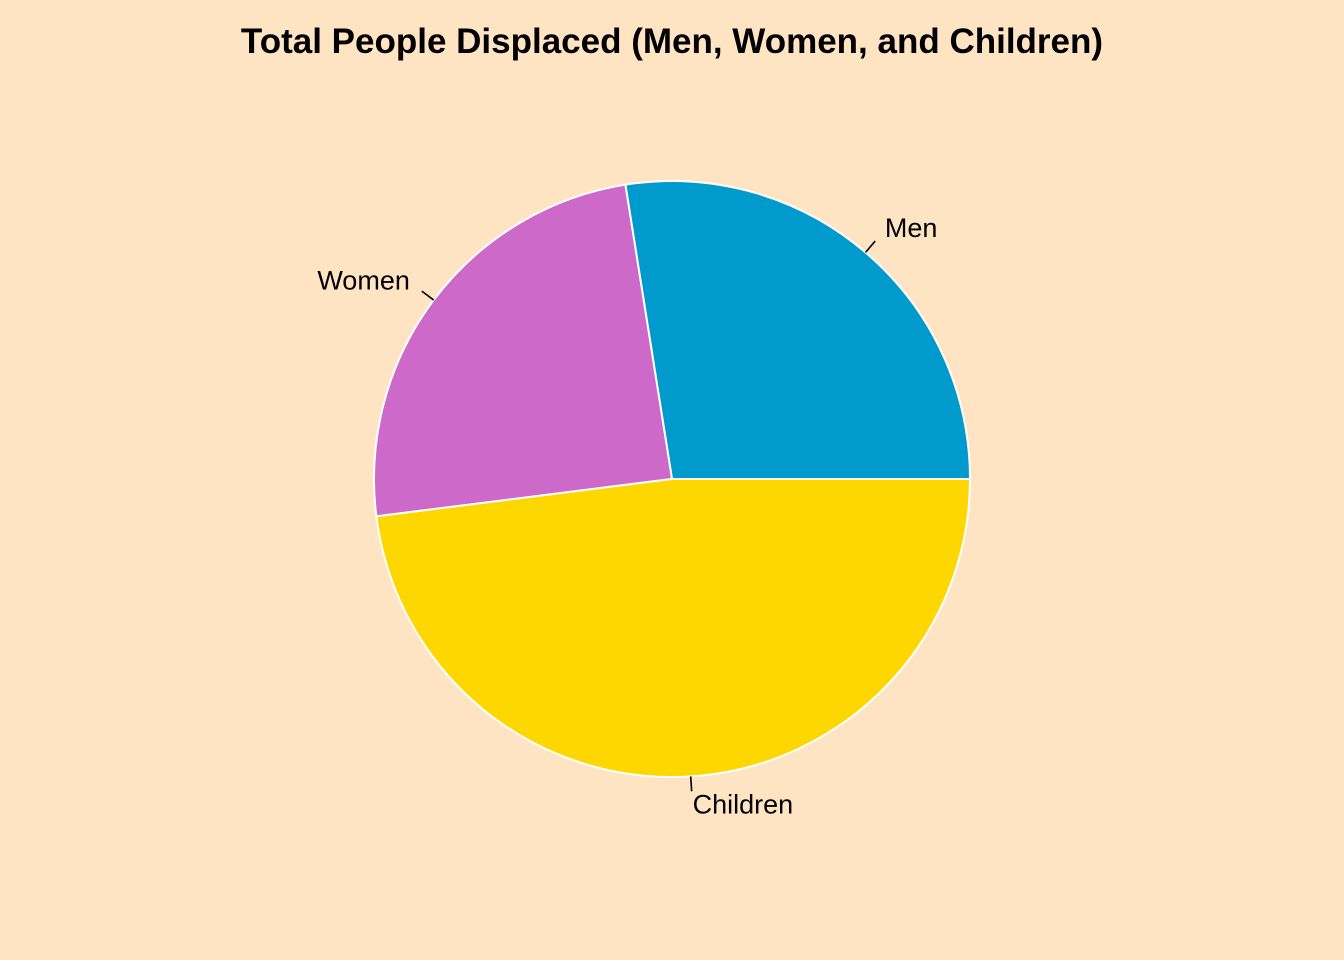 The width and height of the screenshot is (1344, 960). What do you see at coordinates (911, 228) in the screenshot?
I see `slice-label-men: Men` at bounding box center [911, 228].